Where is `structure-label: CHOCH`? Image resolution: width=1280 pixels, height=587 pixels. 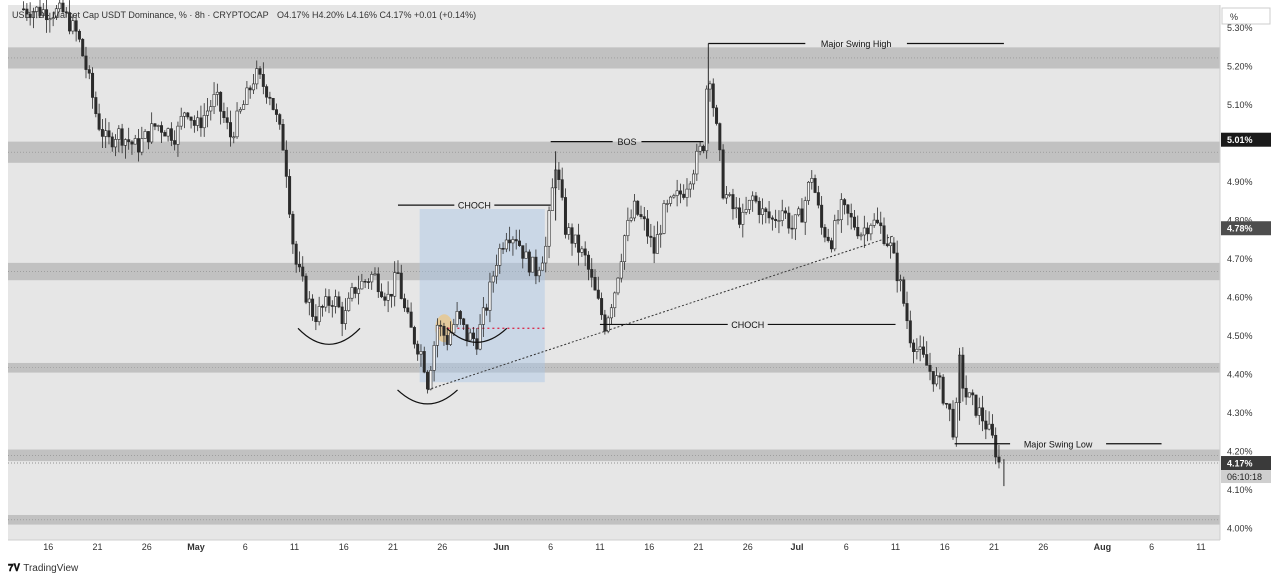
structure-label: CHOCH is located at coordinates (474, 206).